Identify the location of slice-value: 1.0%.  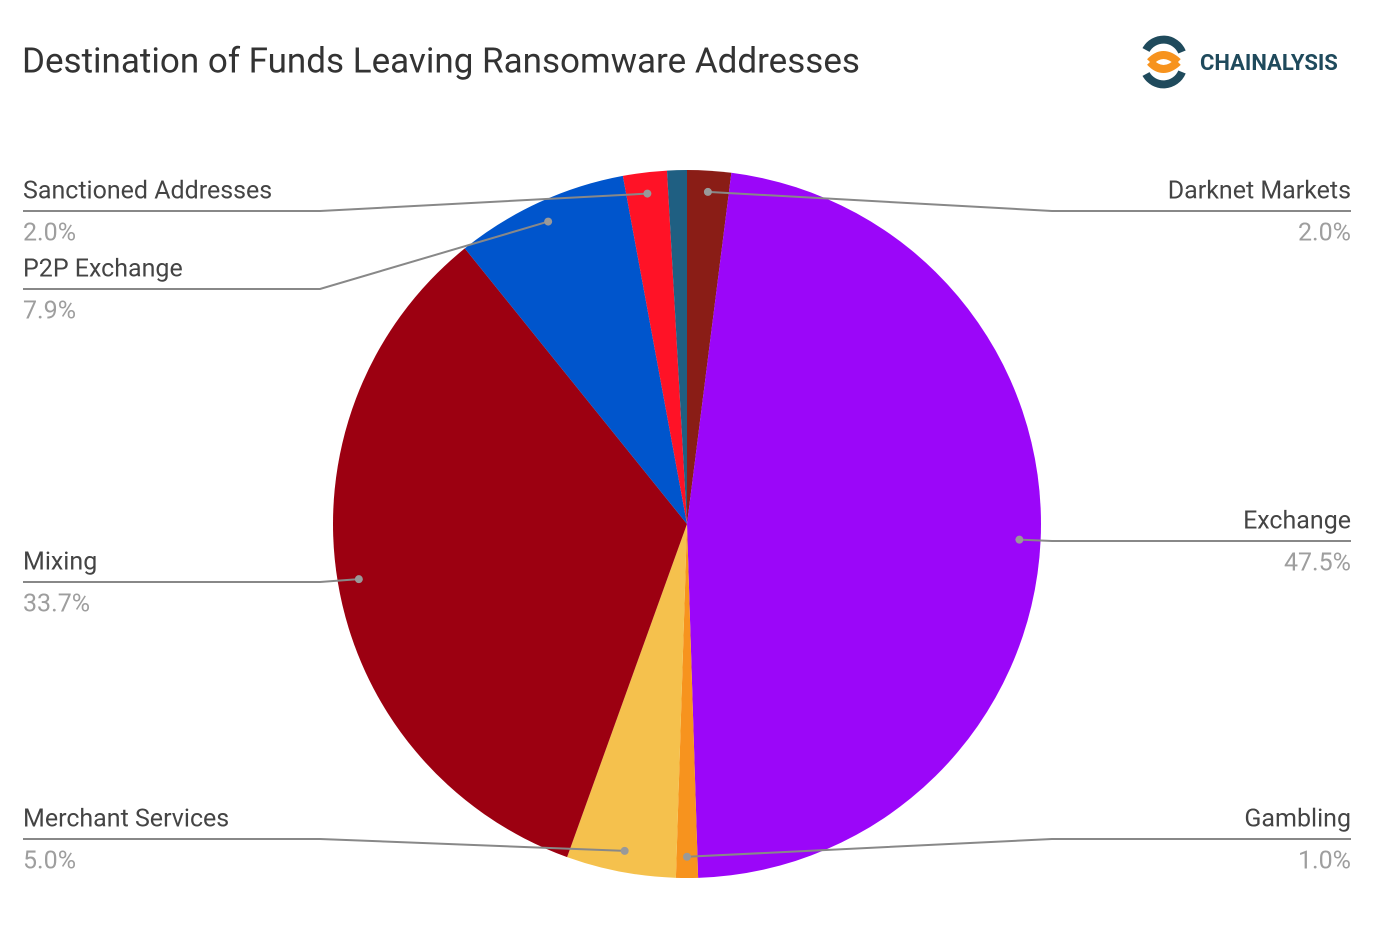
(1324, 861).